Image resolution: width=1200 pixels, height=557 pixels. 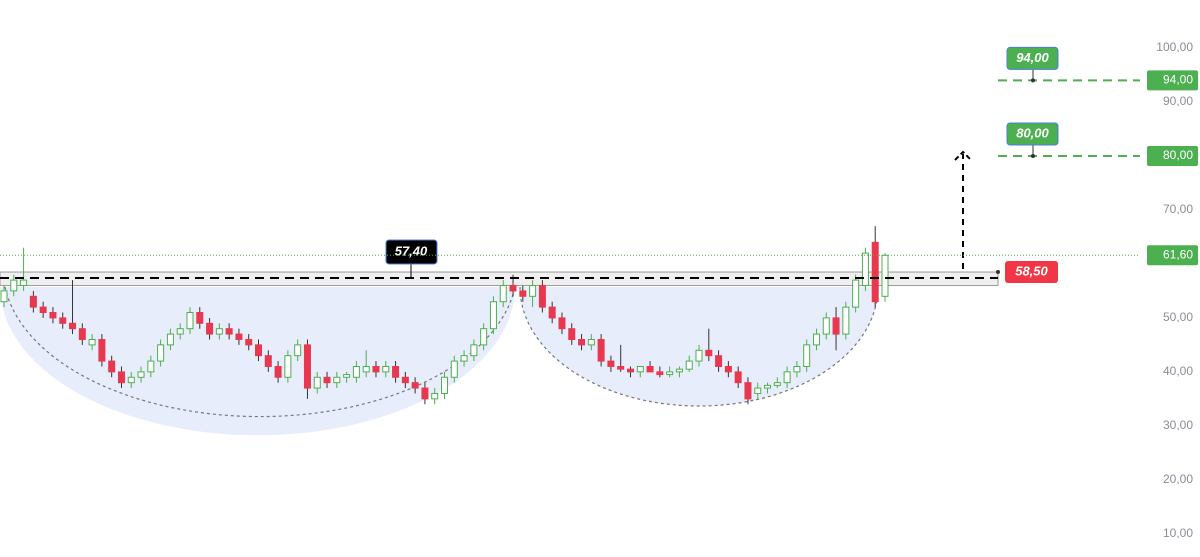 I want to click on axis-price-label: 94,00, so click(x=1178, y=80).